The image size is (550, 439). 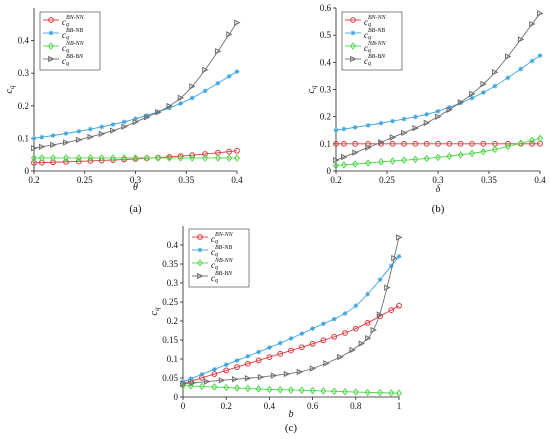 What do you see at coordinates (155, 311) in the screenshot?
I see `y-axis-label: cq` at bounding box center [155, 311].